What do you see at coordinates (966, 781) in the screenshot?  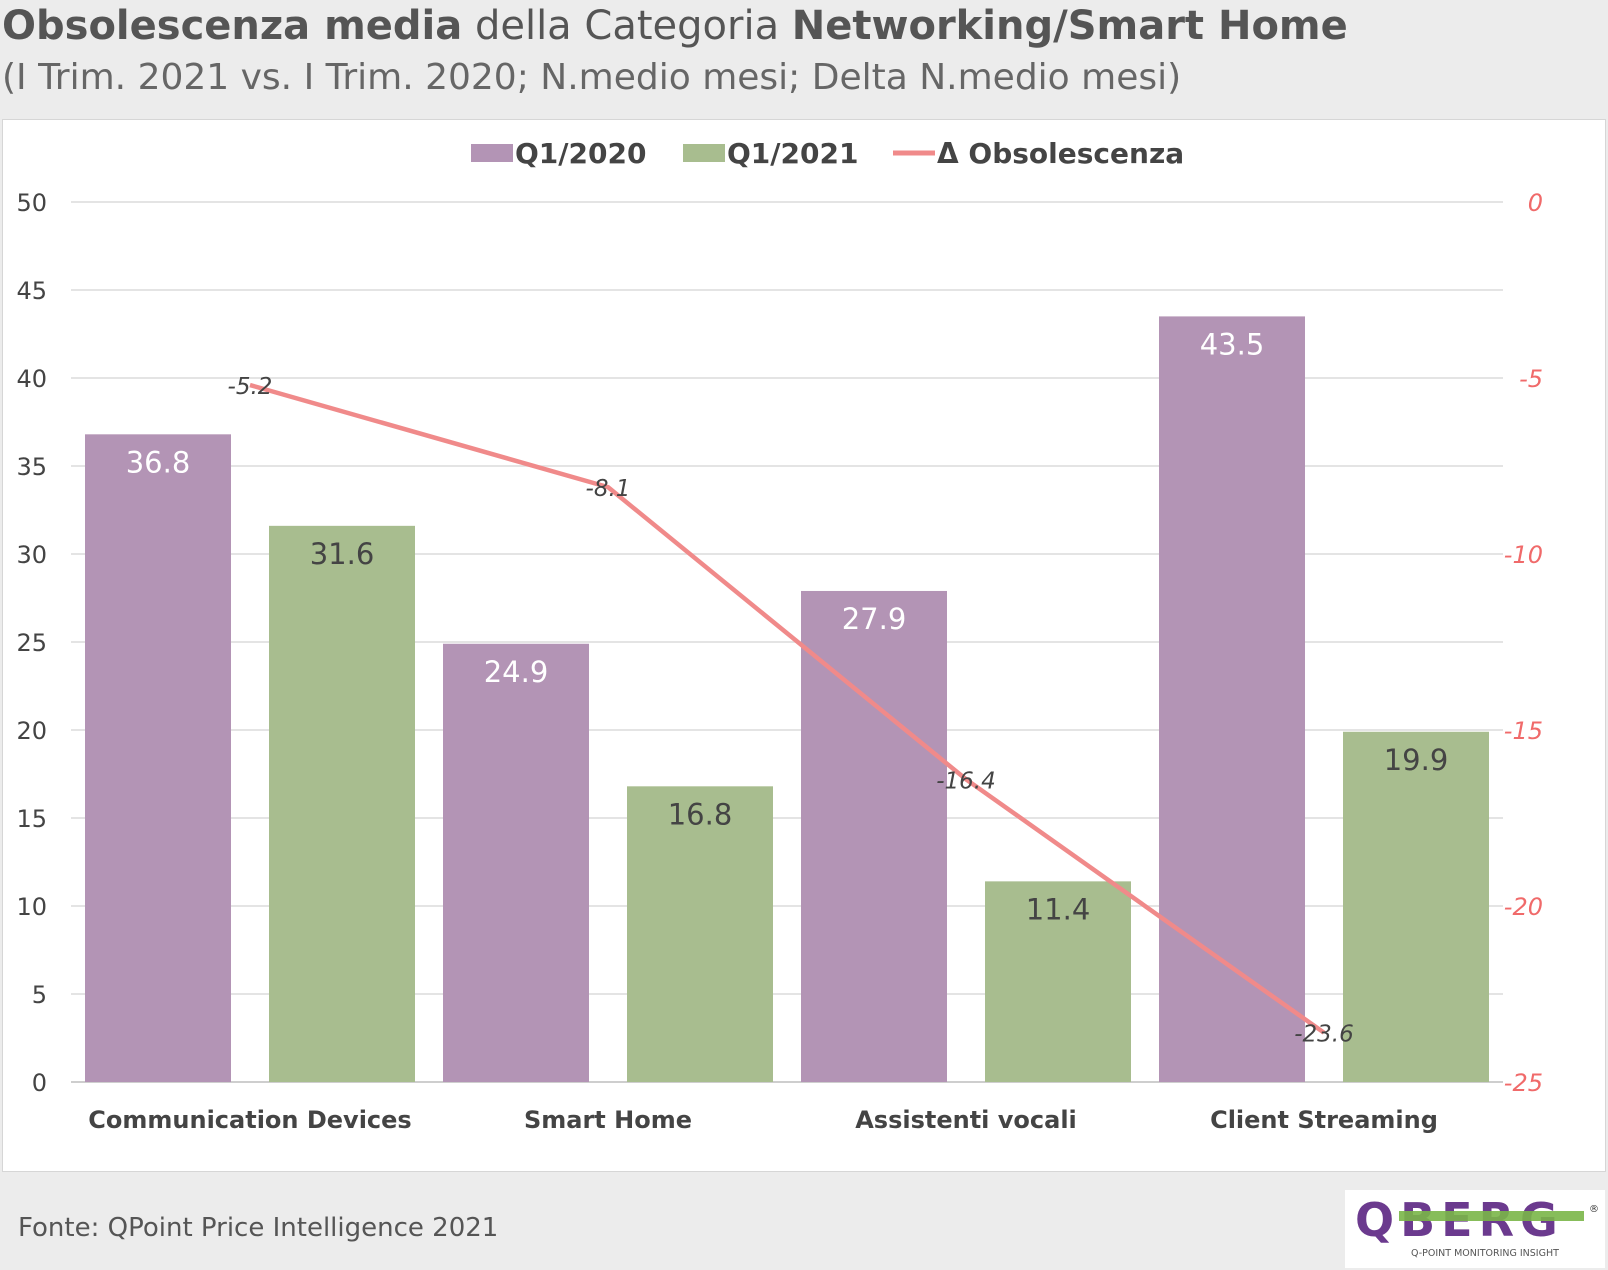 I see `delta-data-label: -16.4` at bounding box center [966, 781].